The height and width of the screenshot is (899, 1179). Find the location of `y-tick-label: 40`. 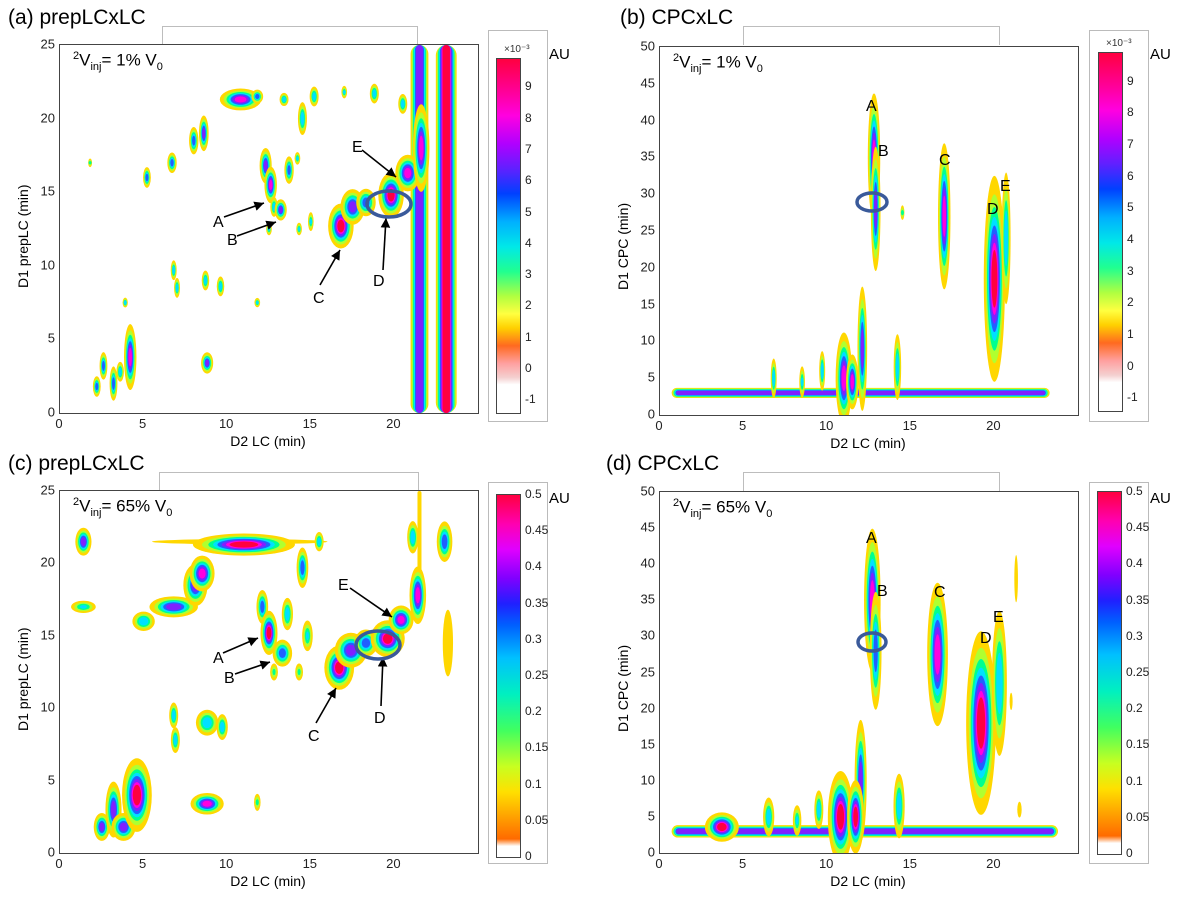

y-tick-label: 40 is located at coordinates (647, 563).